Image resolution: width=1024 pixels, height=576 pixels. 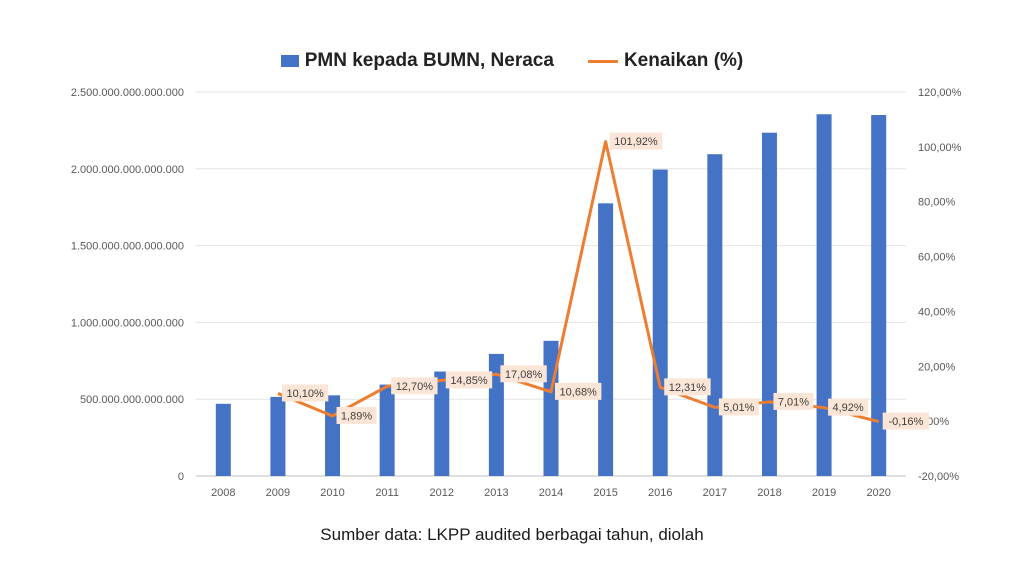 I want to click on x-axis-tick-label: 2015, so click(x=605, y=493).